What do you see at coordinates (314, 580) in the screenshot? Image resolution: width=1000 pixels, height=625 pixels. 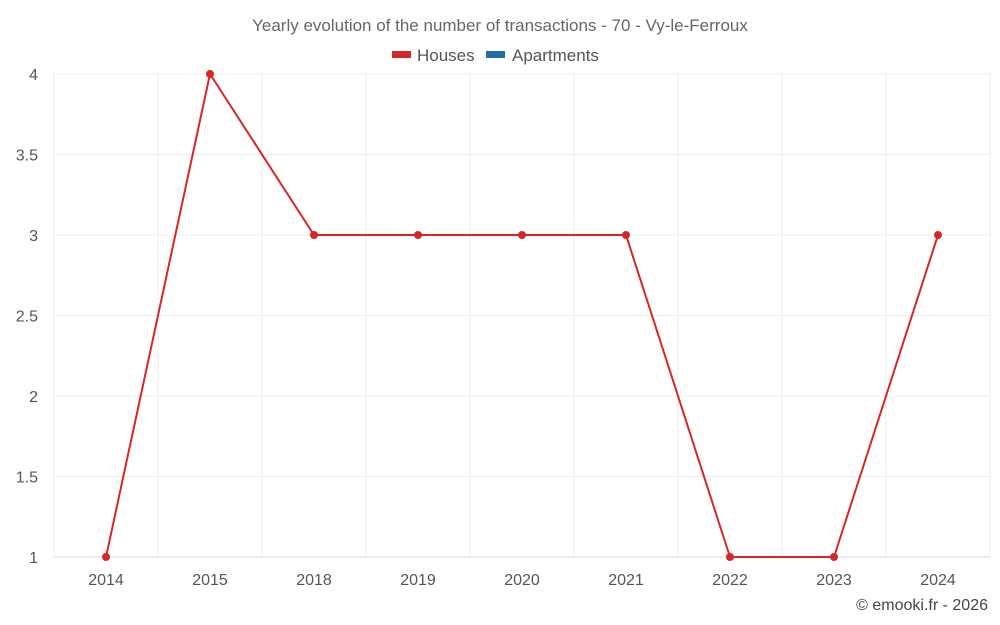 I see `x-tick-label: 2018` at bounding box center [314, 580].